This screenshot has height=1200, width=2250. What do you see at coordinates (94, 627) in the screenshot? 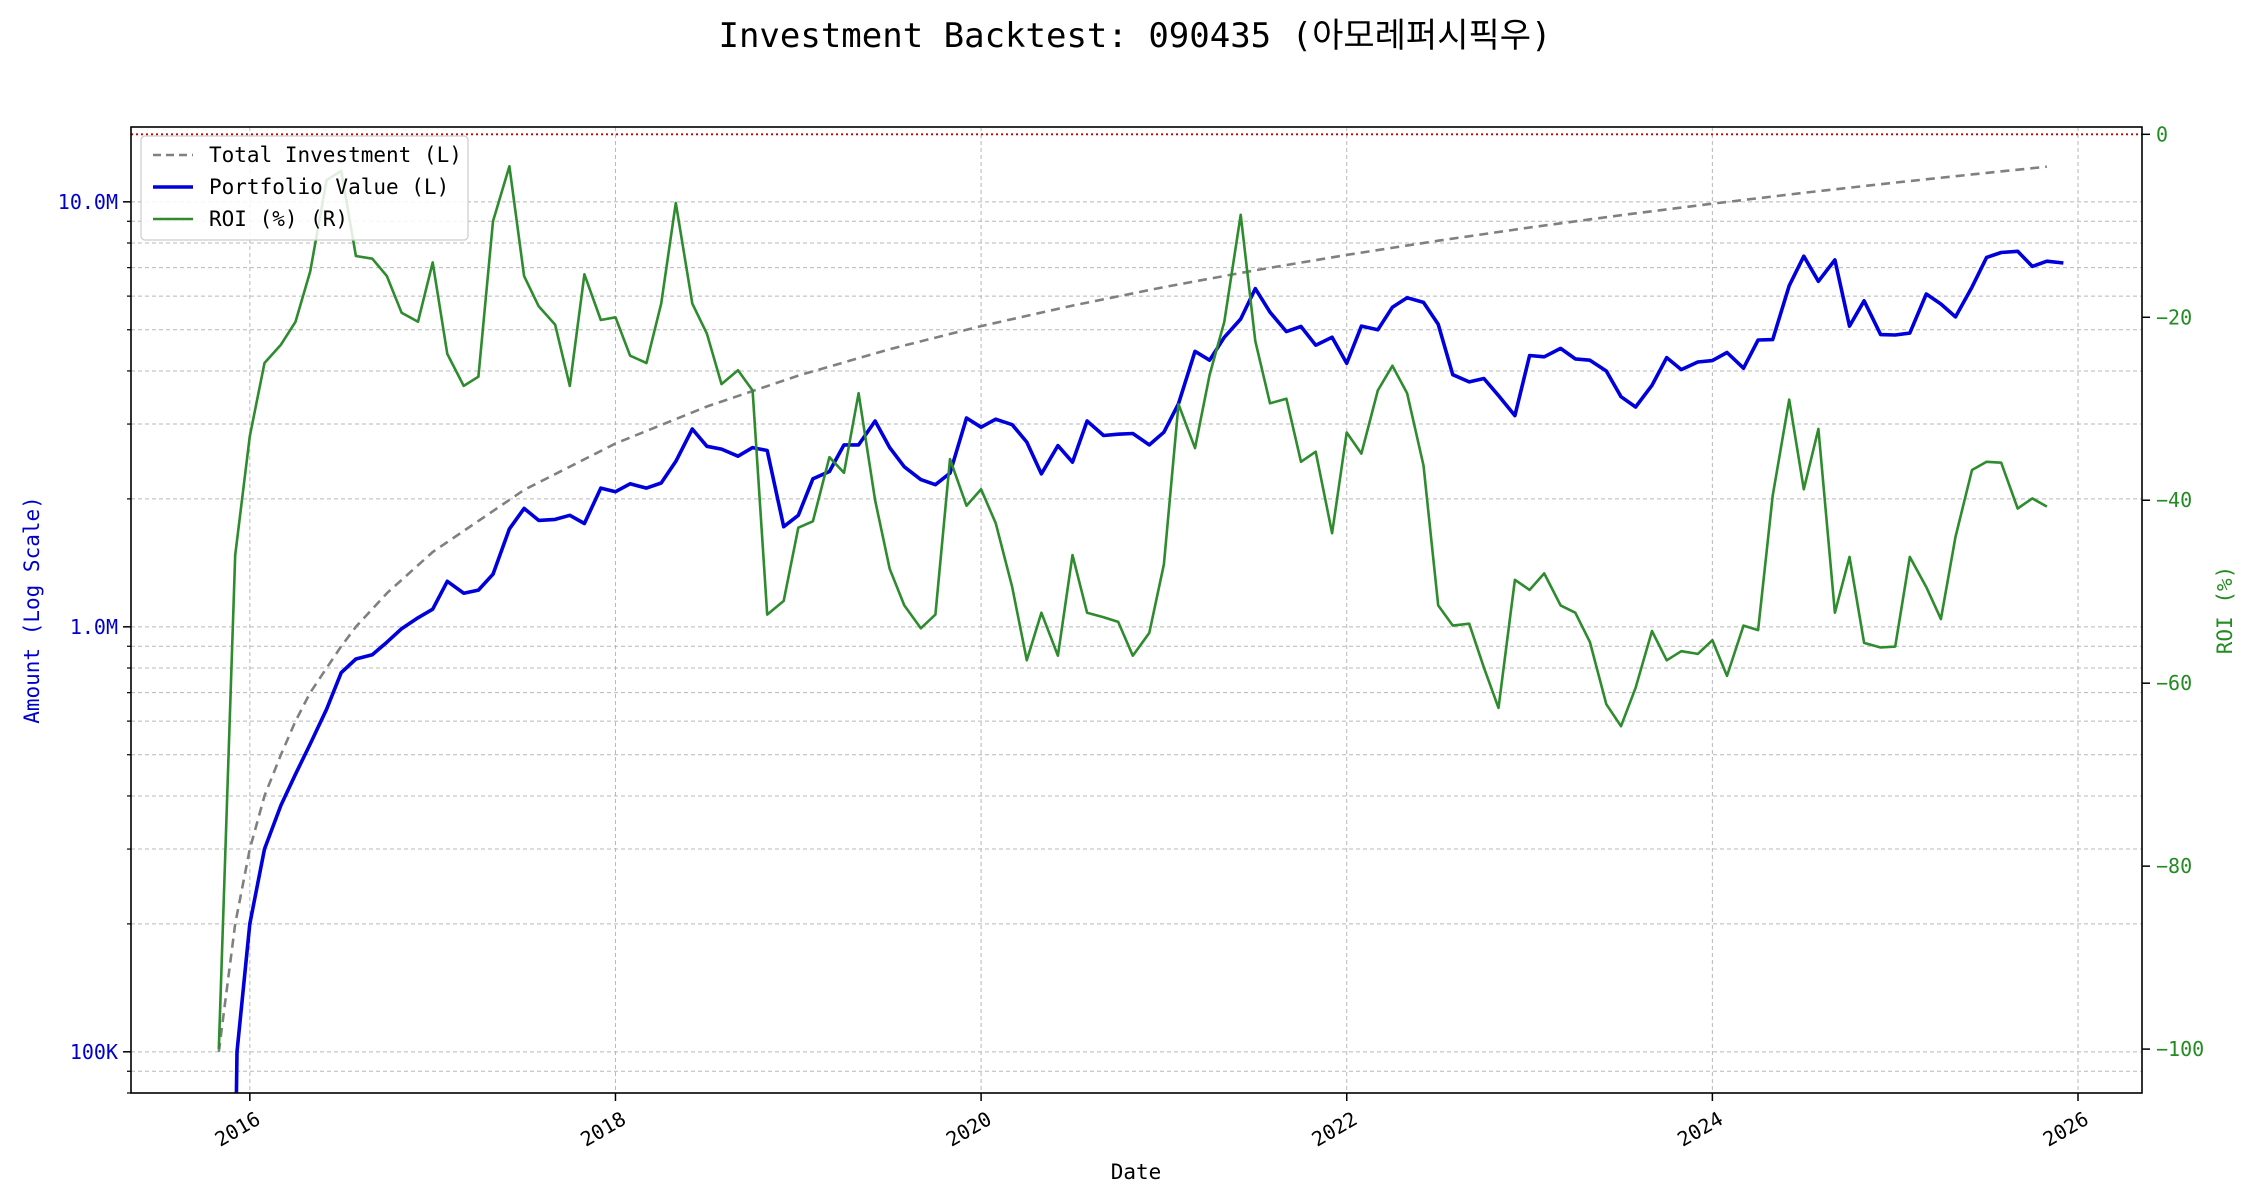
I see `left-tick-label: 1.0M` at bounding box center [94, 627].